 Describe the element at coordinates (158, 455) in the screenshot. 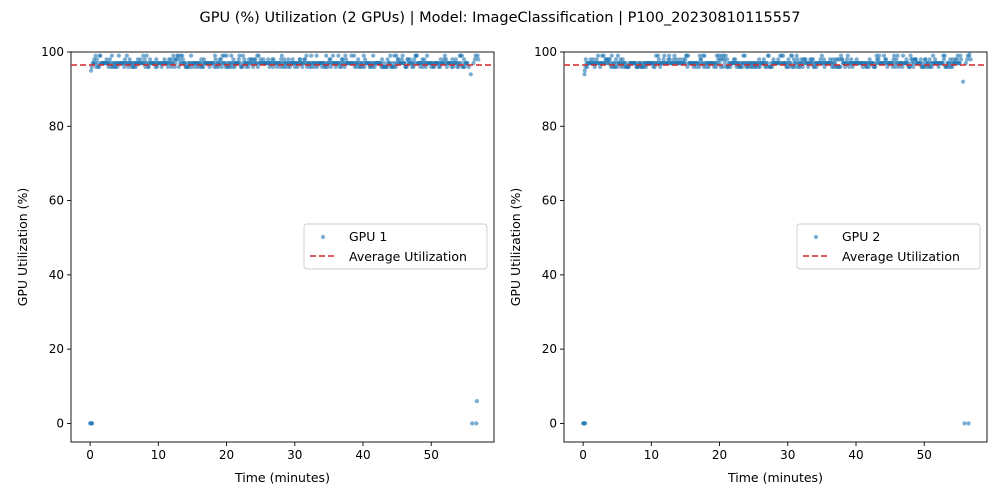

I see `x-tick-label: 10` at that location.